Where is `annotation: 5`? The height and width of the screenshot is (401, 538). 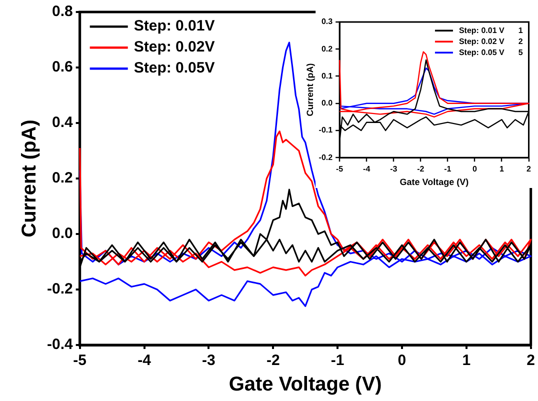
annotation: 5 is located at coordinates (521, 52).